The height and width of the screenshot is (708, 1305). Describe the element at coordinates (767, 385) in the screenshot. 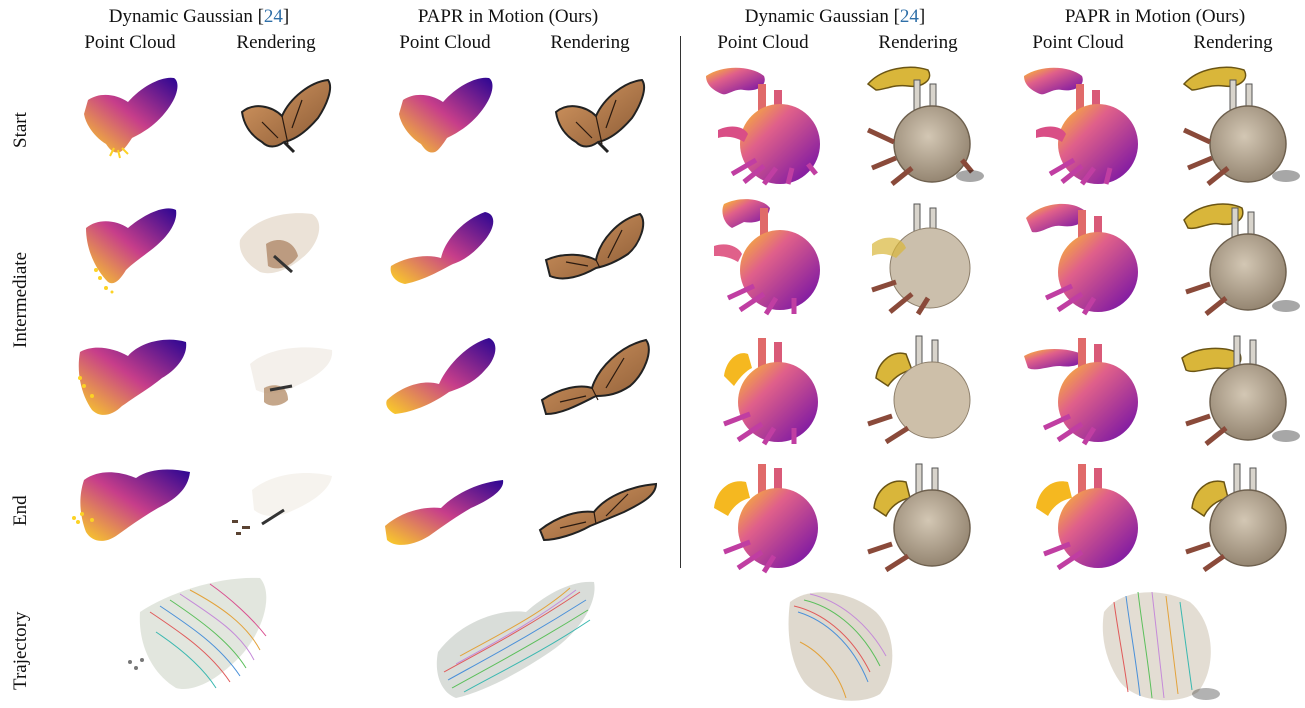

I see `crab-dg-pointcloud-mid2` at that location.